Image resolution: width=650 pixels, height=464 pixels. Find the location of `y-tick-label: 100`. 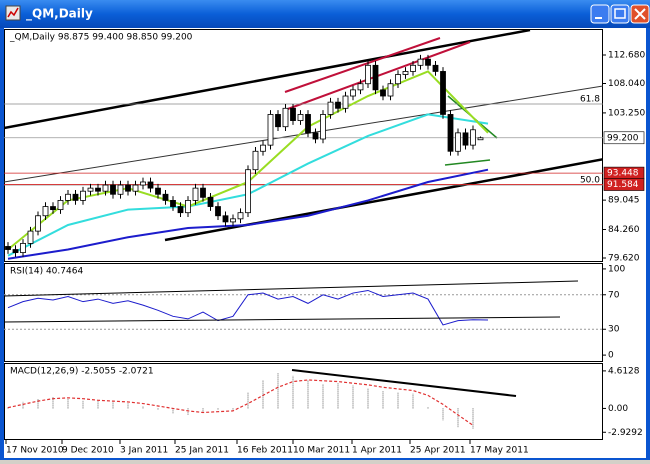

y-tick-label: 100 is located at coordinates (616, 269).